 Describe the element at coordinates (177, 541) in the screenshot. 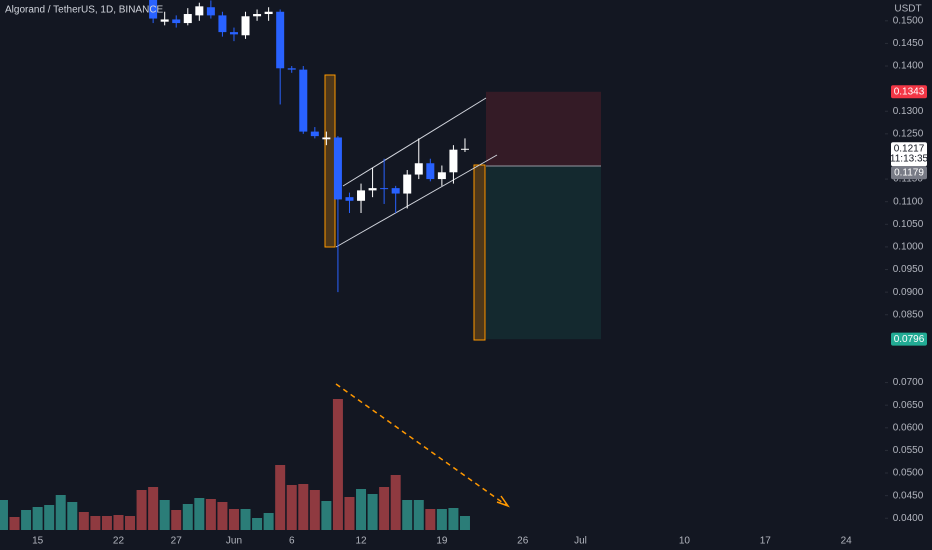

I see `x-tick-label: 27` at that location.